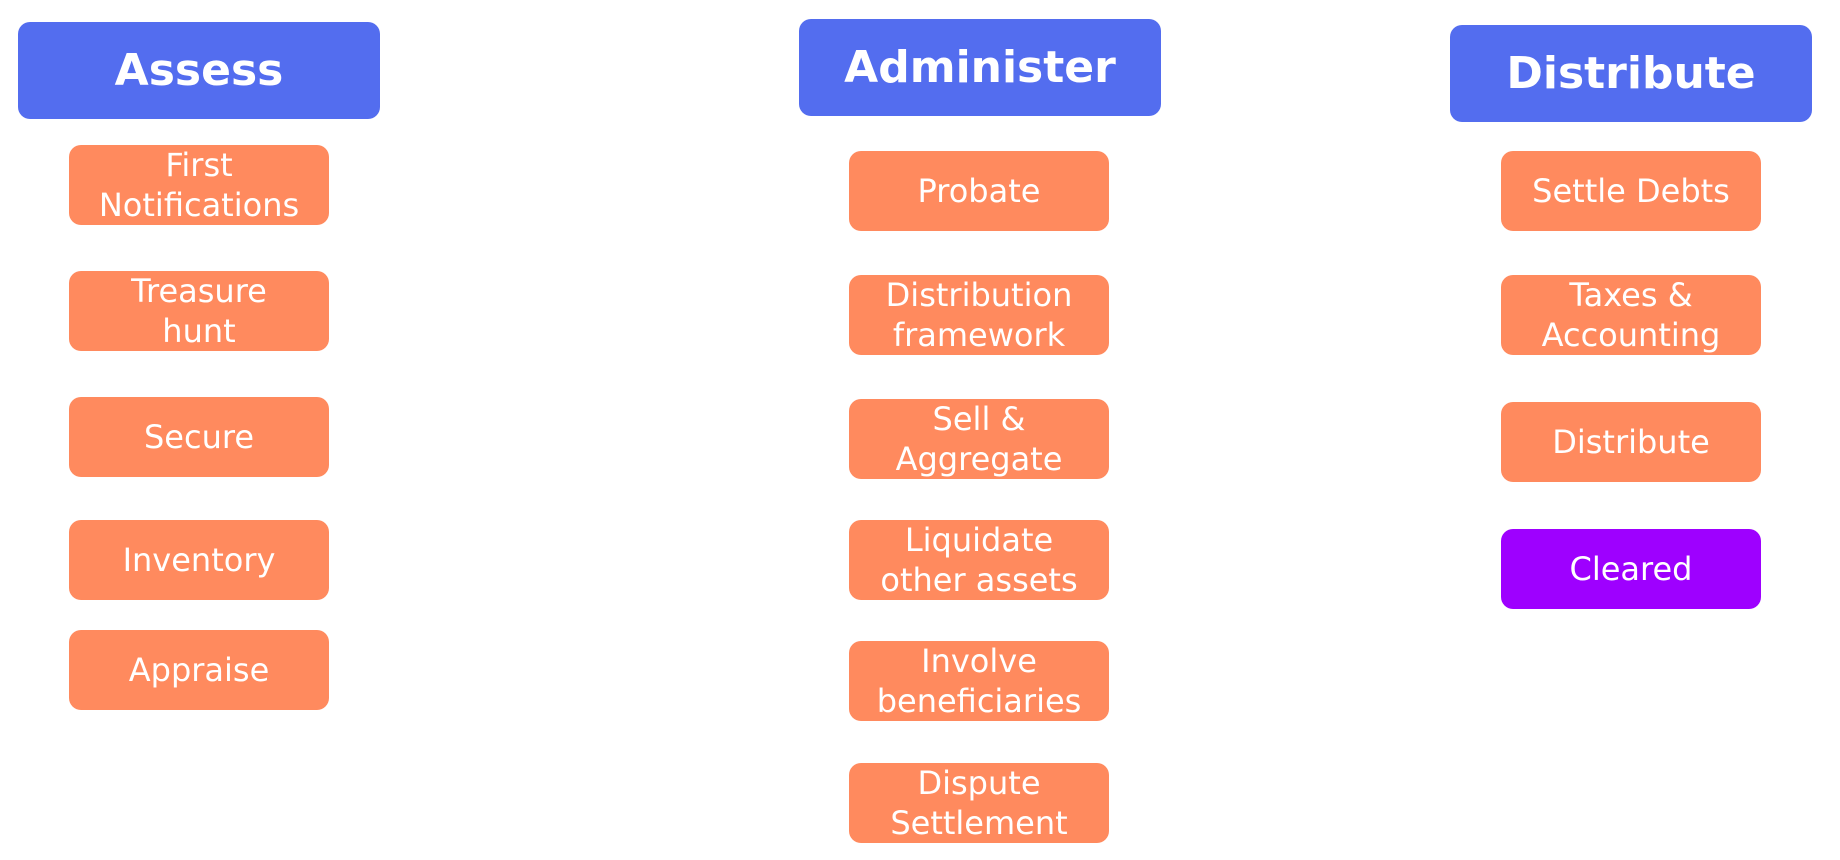  Describe the element at coordinates (979, 315) in the screenshot. I see `step-distribution-framework: Distribution framework` at that location.